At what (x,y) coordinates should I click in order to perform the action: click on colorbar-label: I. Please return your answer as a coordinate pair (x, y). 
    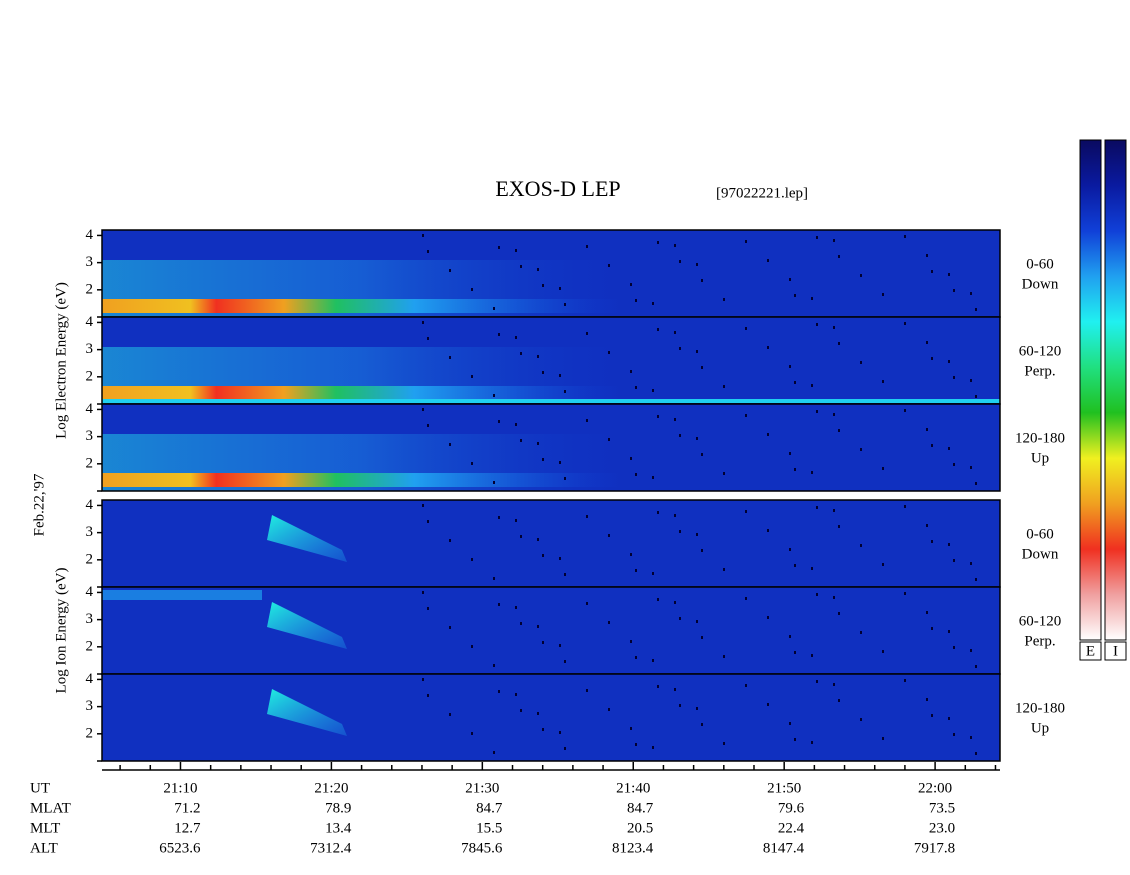
    Looking at the image, I should click on (1115, 651).